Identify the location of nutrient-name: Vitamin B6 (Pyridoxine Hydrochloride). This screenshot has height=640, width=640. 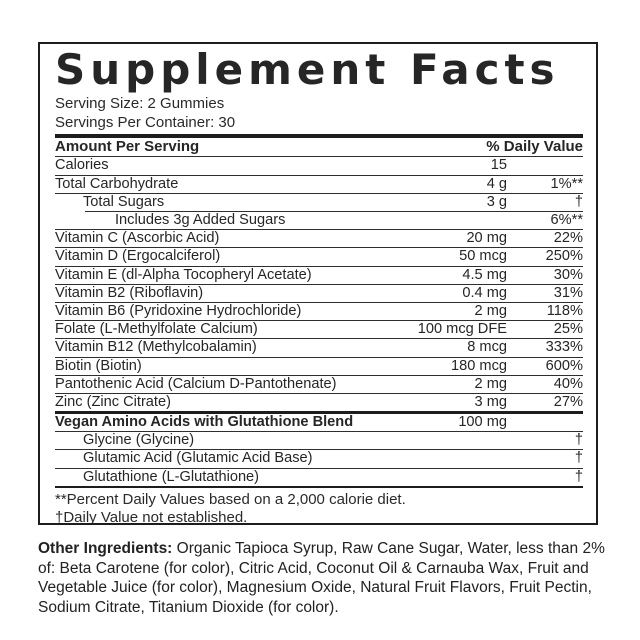
(178, 310).